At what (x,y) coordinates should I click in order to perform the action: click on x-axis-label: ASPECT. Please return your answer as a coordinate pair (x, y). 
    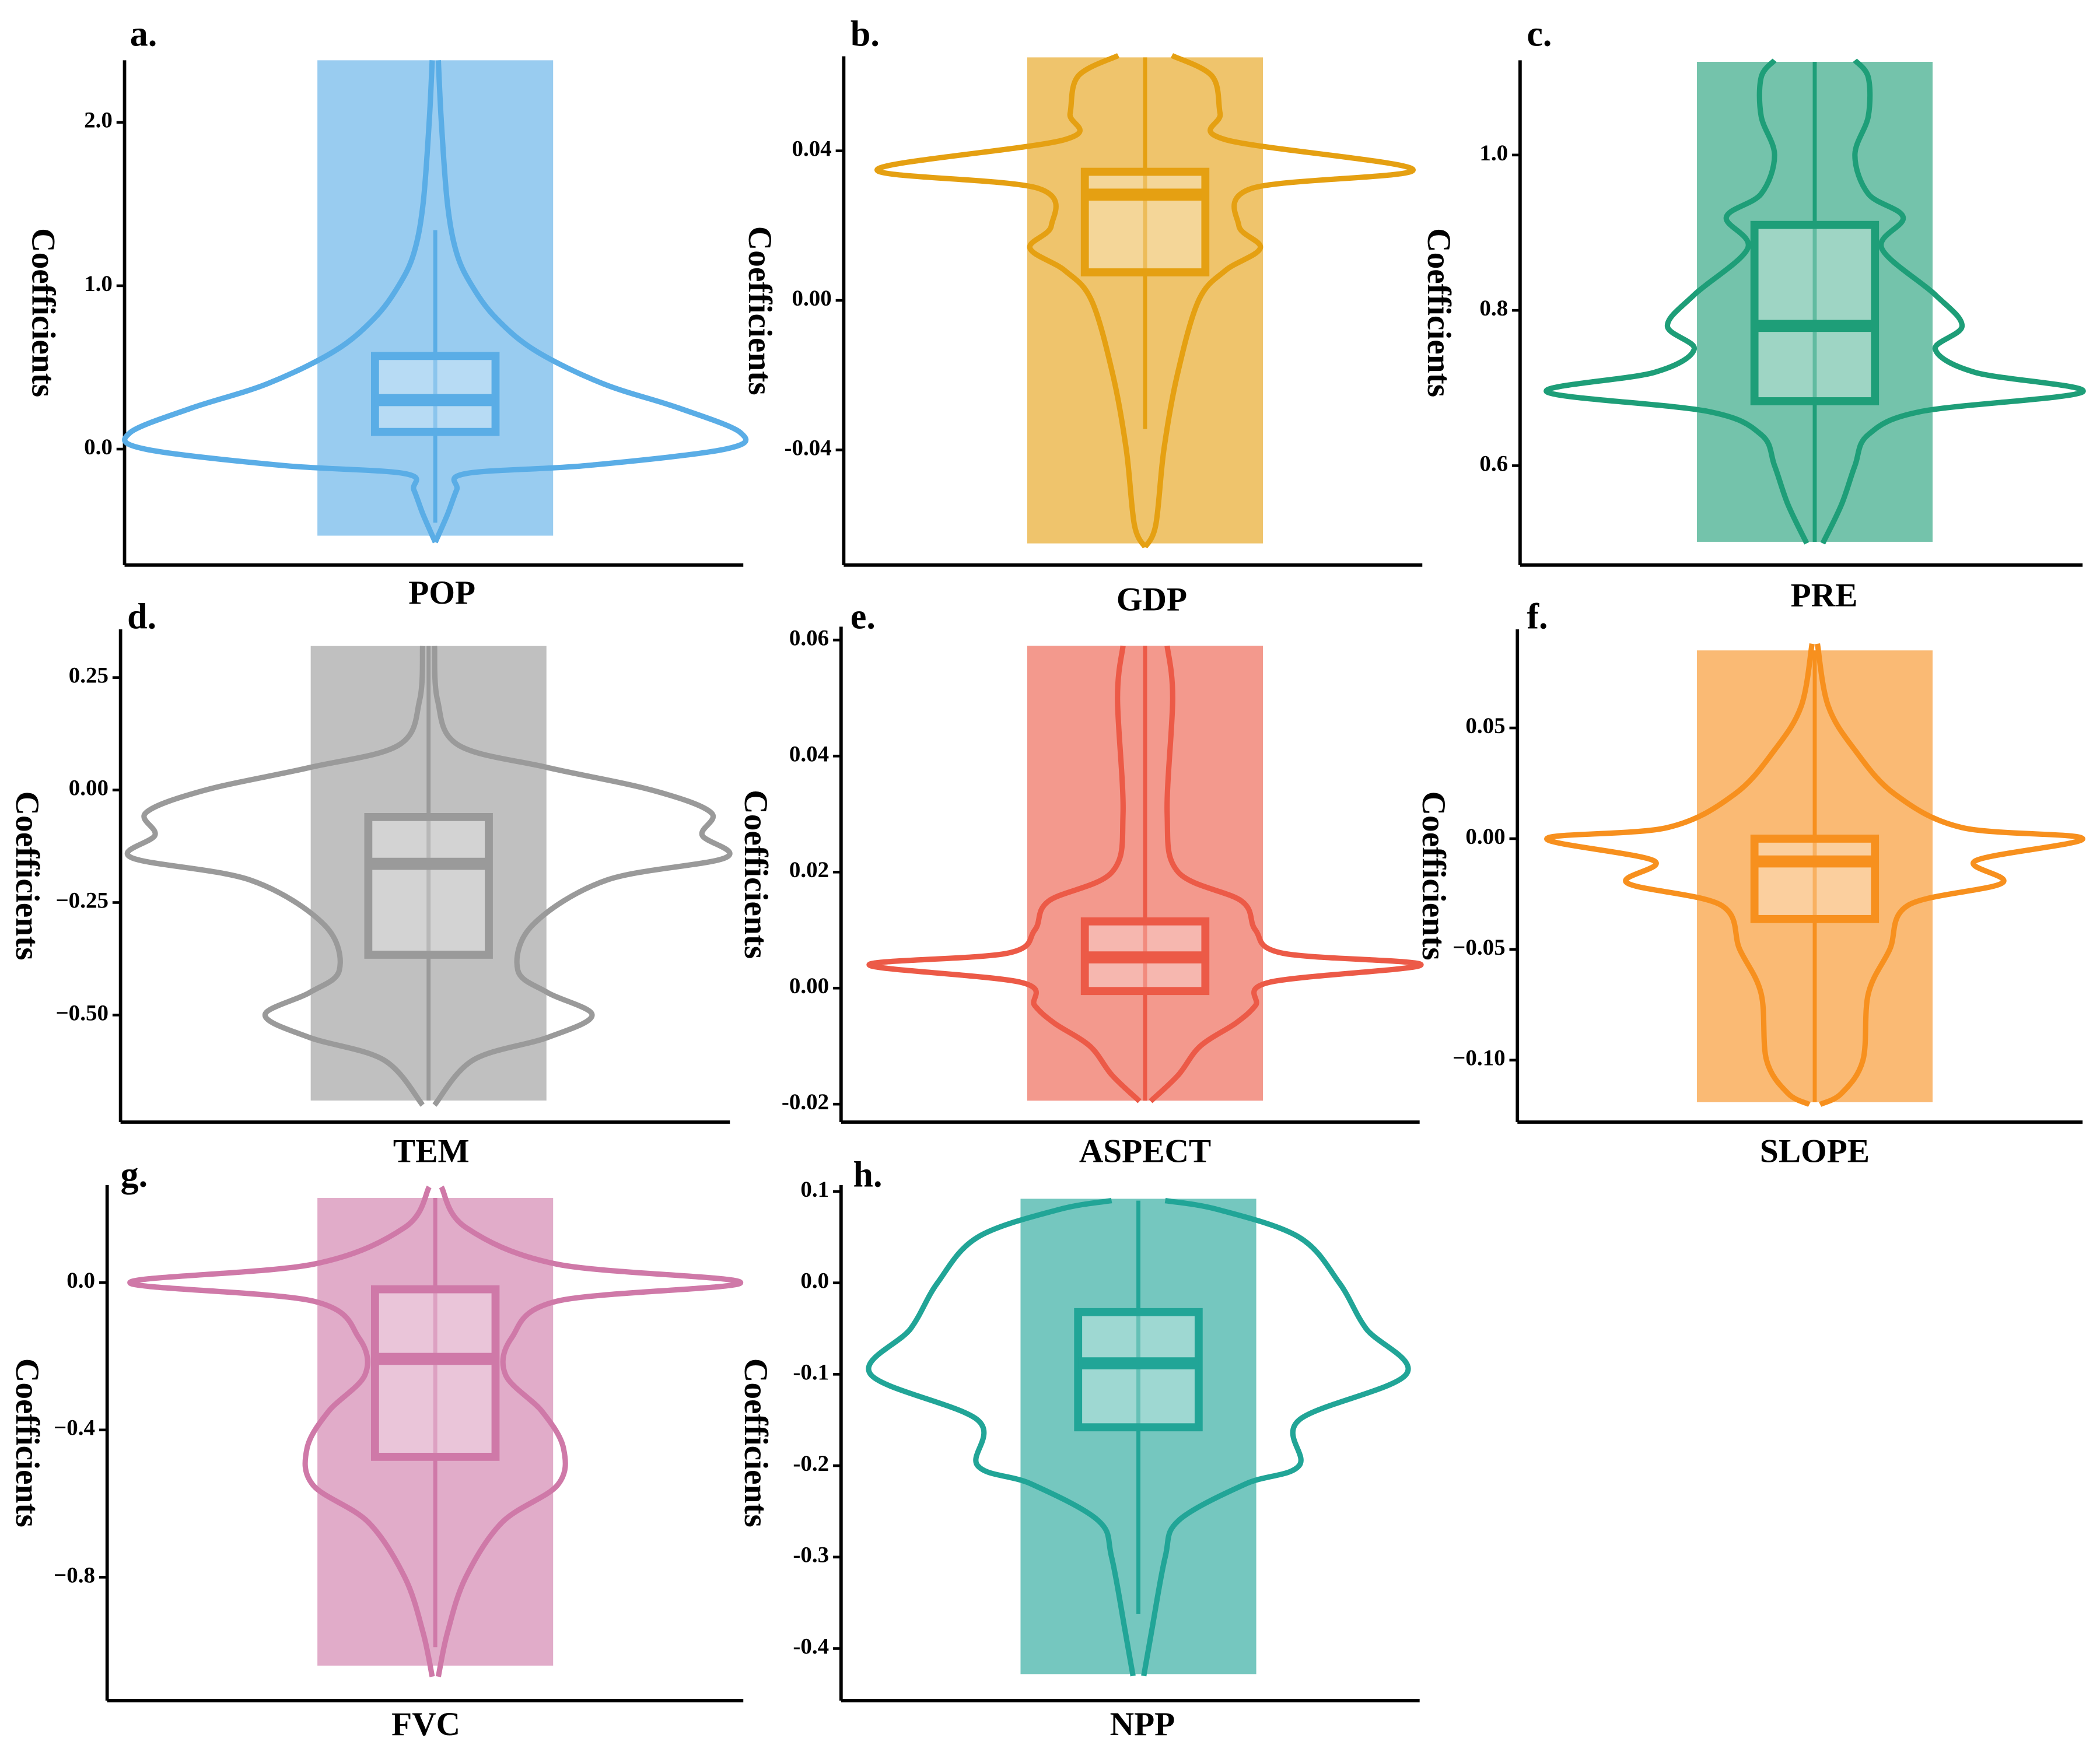
    Looking at the image, I should click on (1145, 1151).